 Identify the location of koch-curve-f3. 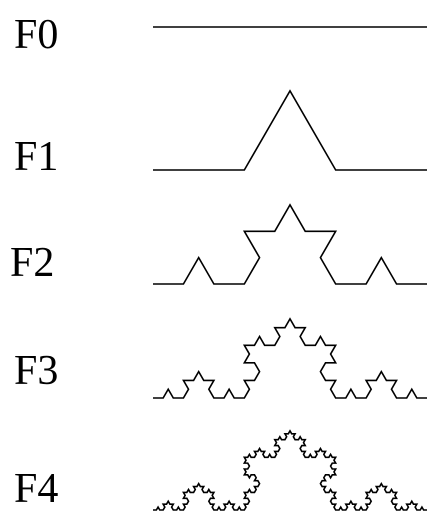
(290, 358).